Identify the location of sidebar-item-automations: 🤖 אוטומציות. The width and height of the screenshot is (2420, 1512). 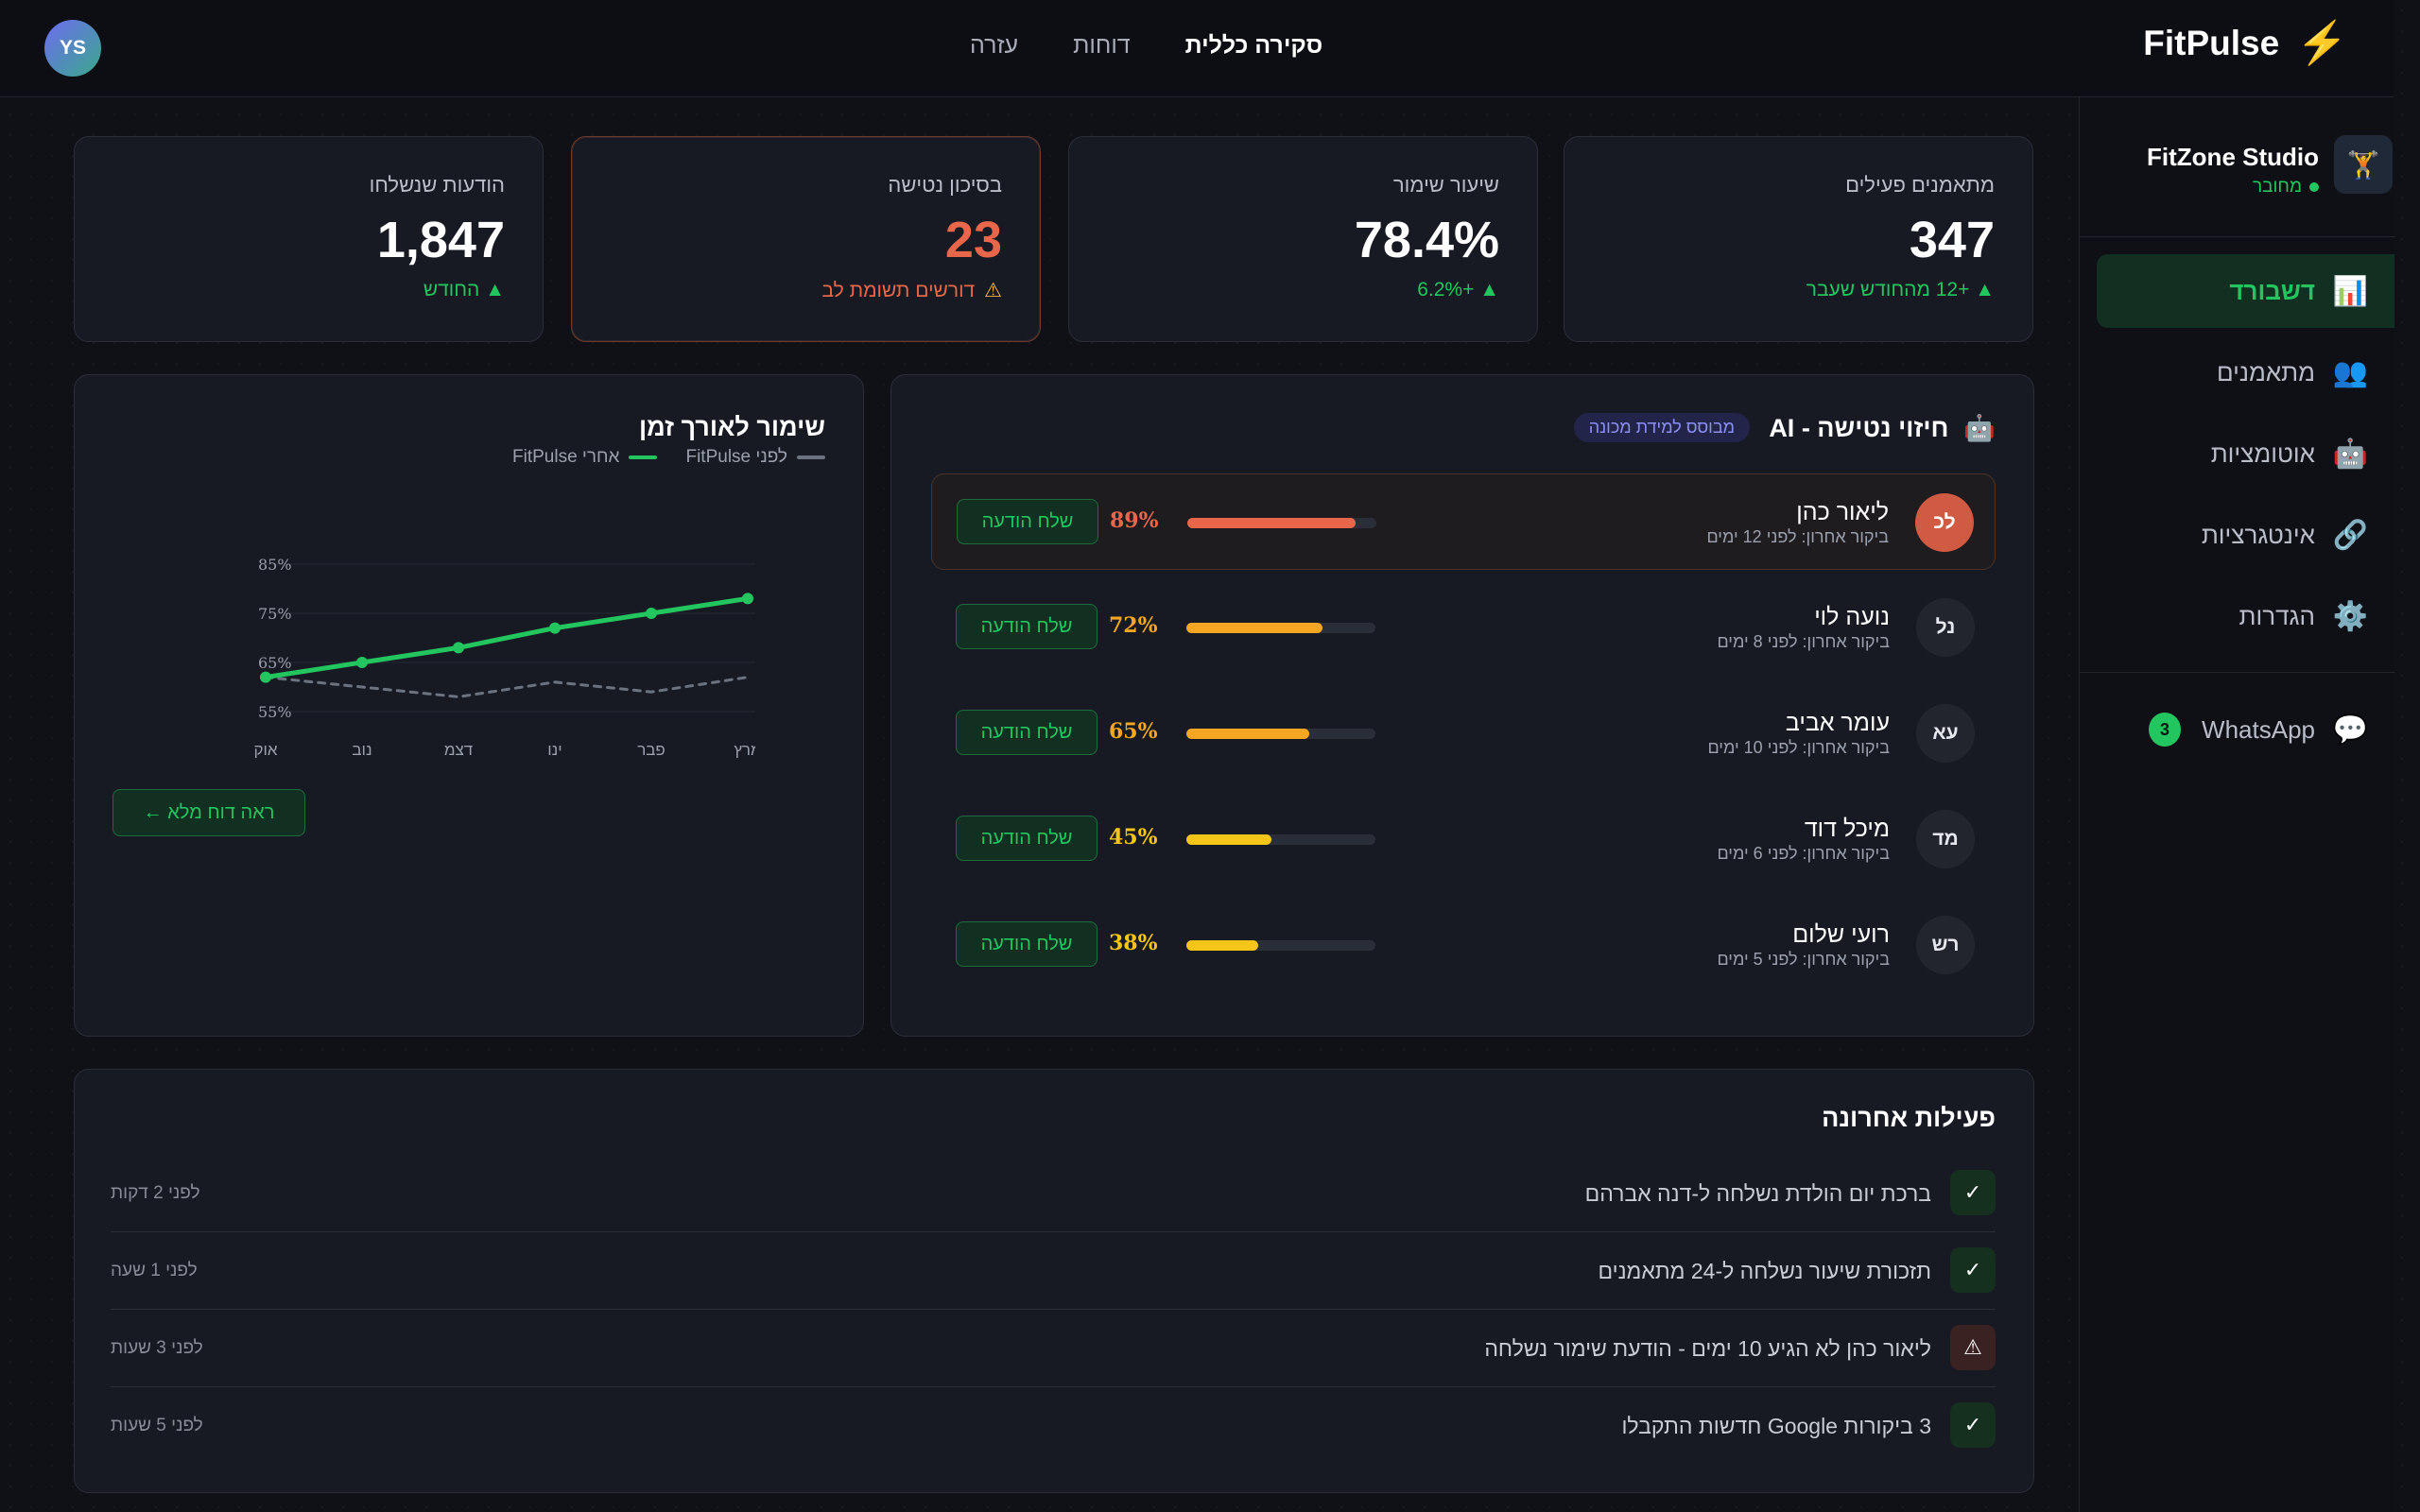
(2245, 453).